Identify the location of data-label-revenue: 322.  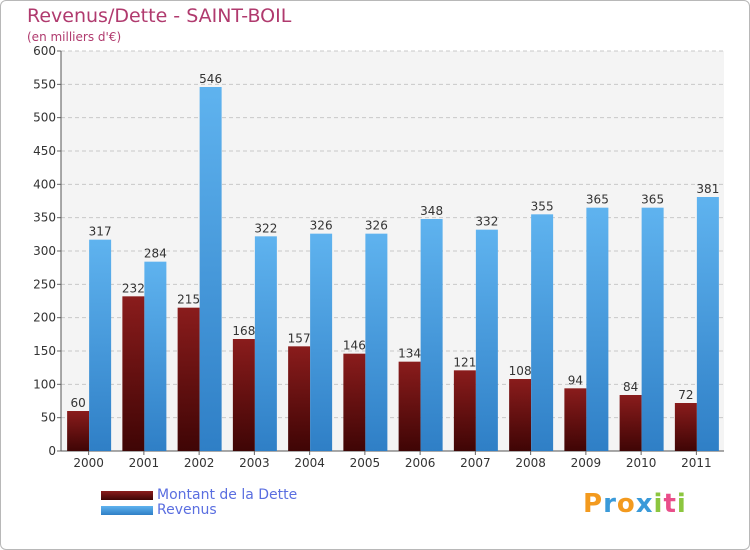
(265, 228).